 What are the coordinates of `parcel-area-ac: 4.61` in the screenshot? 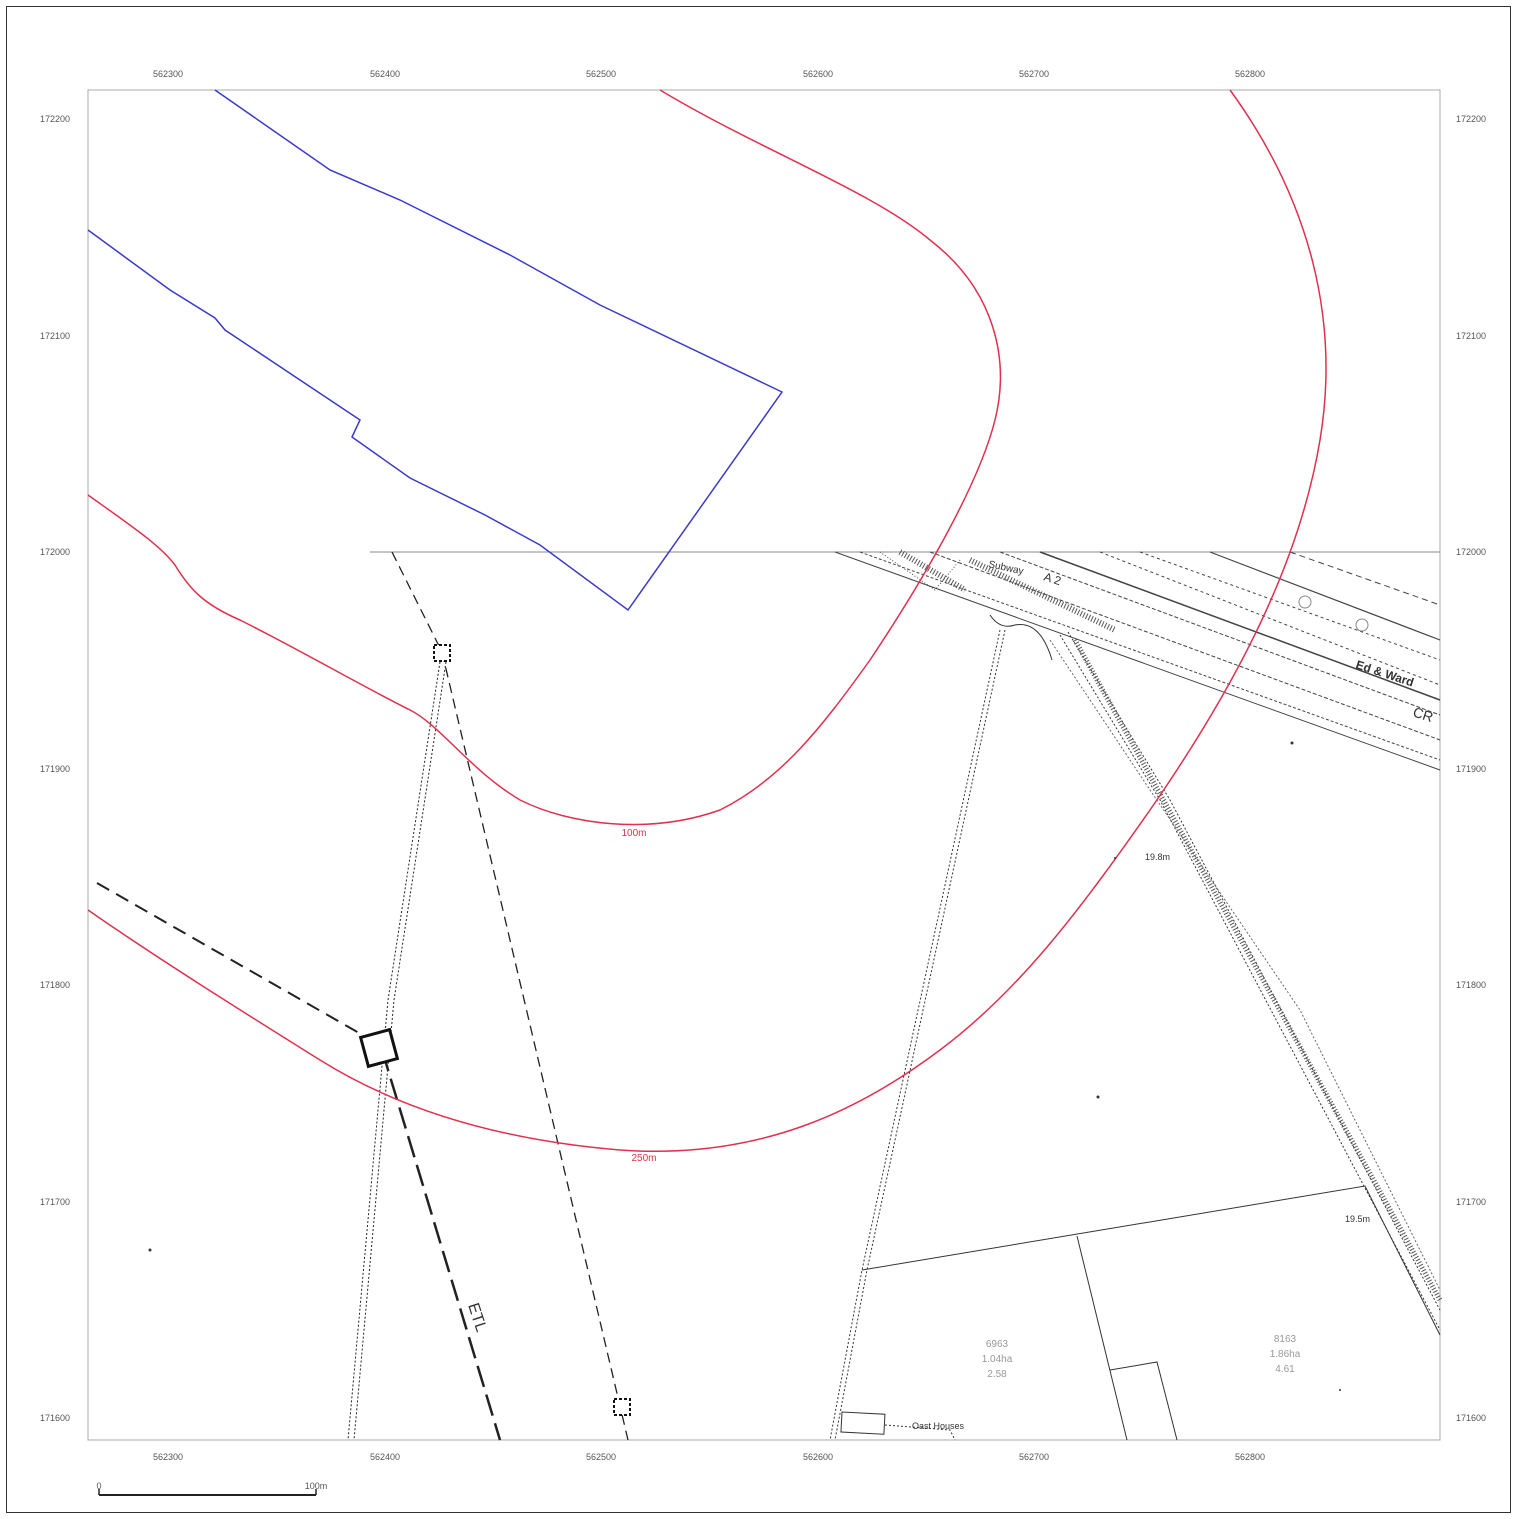 It's located at (1285, 1369).